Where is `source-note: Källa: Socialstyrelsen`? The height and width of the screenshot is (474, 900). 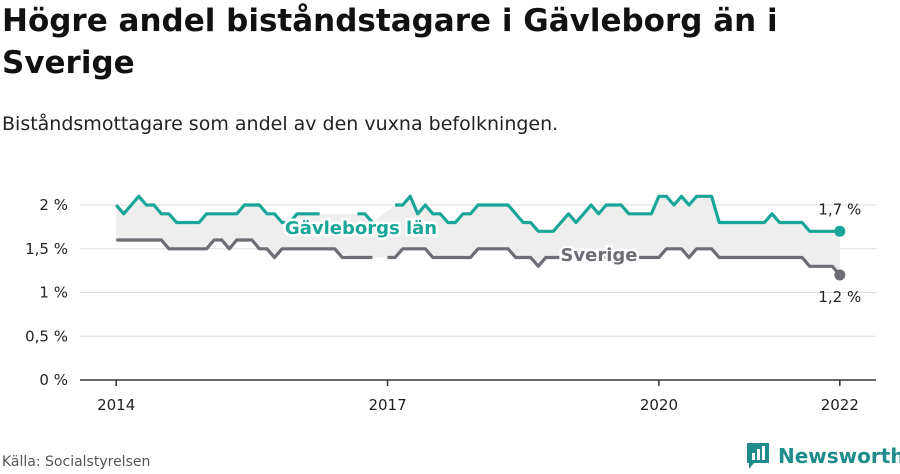 source-note: Källa: Socialstyrelsen is located at coordinates (76, 462).